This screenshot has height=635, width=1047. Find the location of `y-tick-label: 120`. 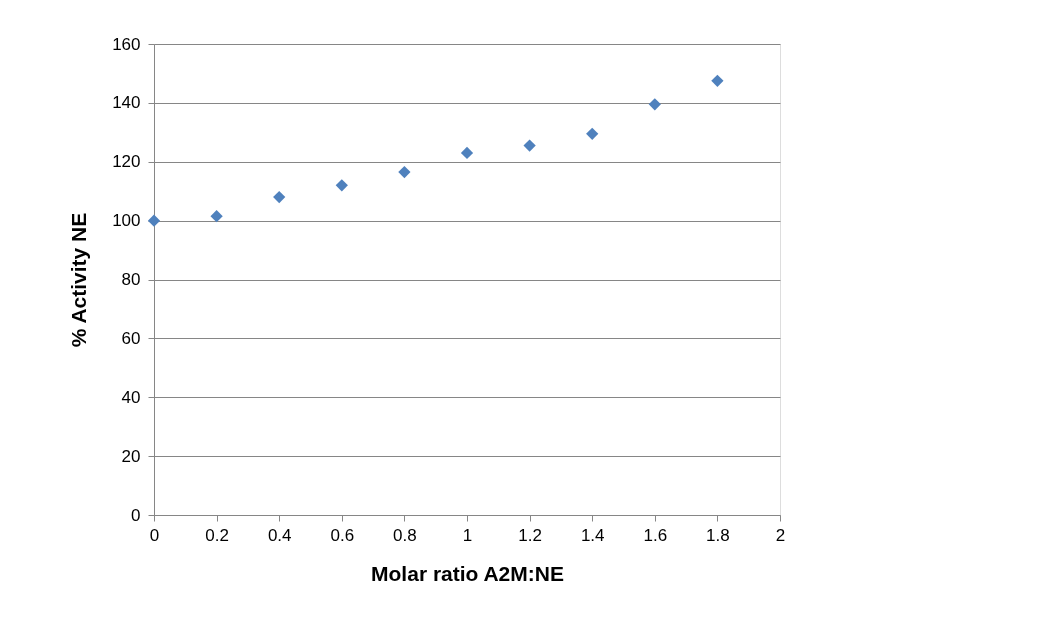

y-tick-label: 120 is located at coordinates (126, 162).